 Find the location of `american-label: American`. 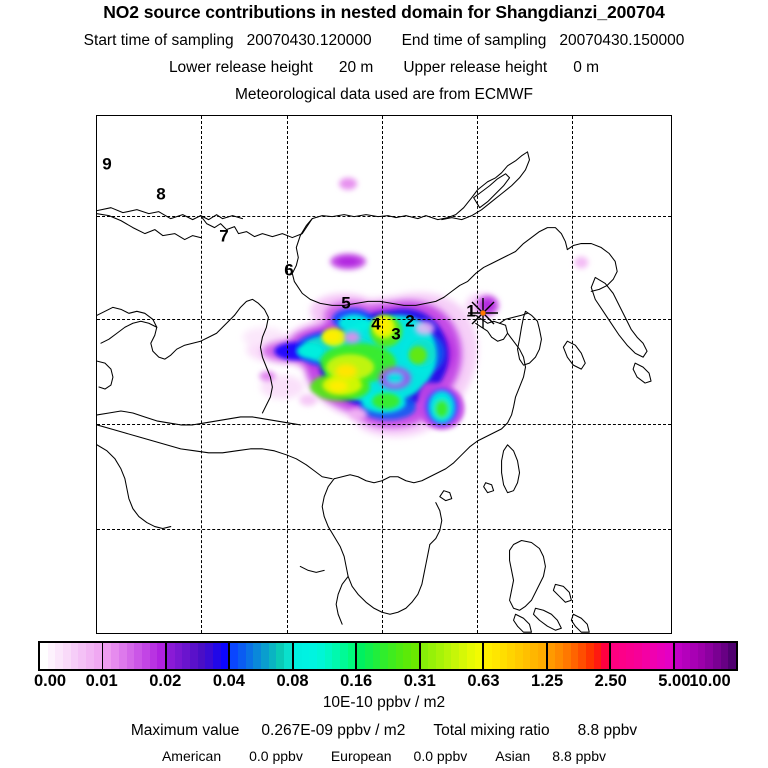

american-label: American is located at coordinates (191, 756).